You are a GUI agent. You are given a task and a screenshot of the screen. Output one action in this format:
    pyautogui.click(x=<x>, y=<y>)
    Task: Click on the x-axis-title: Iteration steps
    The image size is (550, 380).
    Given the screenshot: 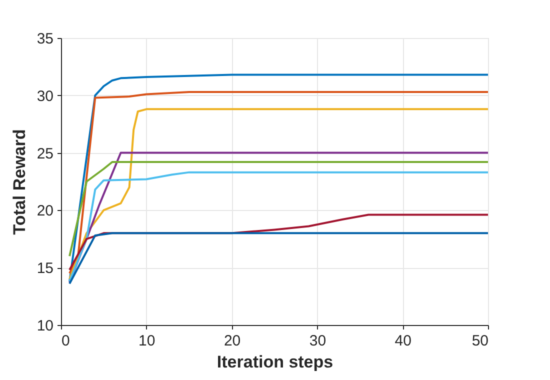 What is the action you would take?
    pyautogui.click(x=275, y=362)
    